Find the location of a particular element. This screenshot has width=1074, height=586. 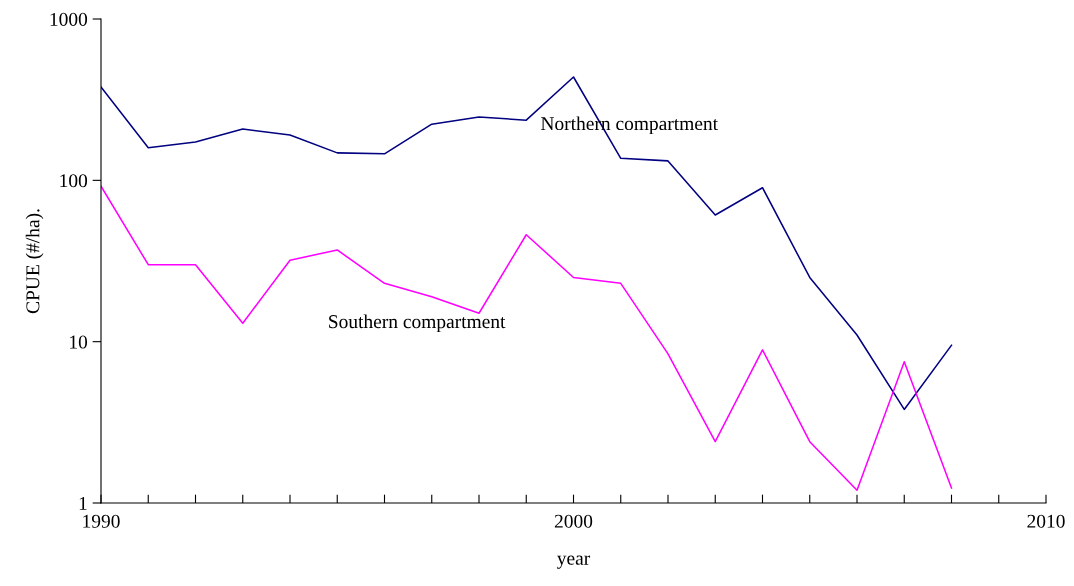

x-tick-label: 2010 is located at coordinates (1046, 521).